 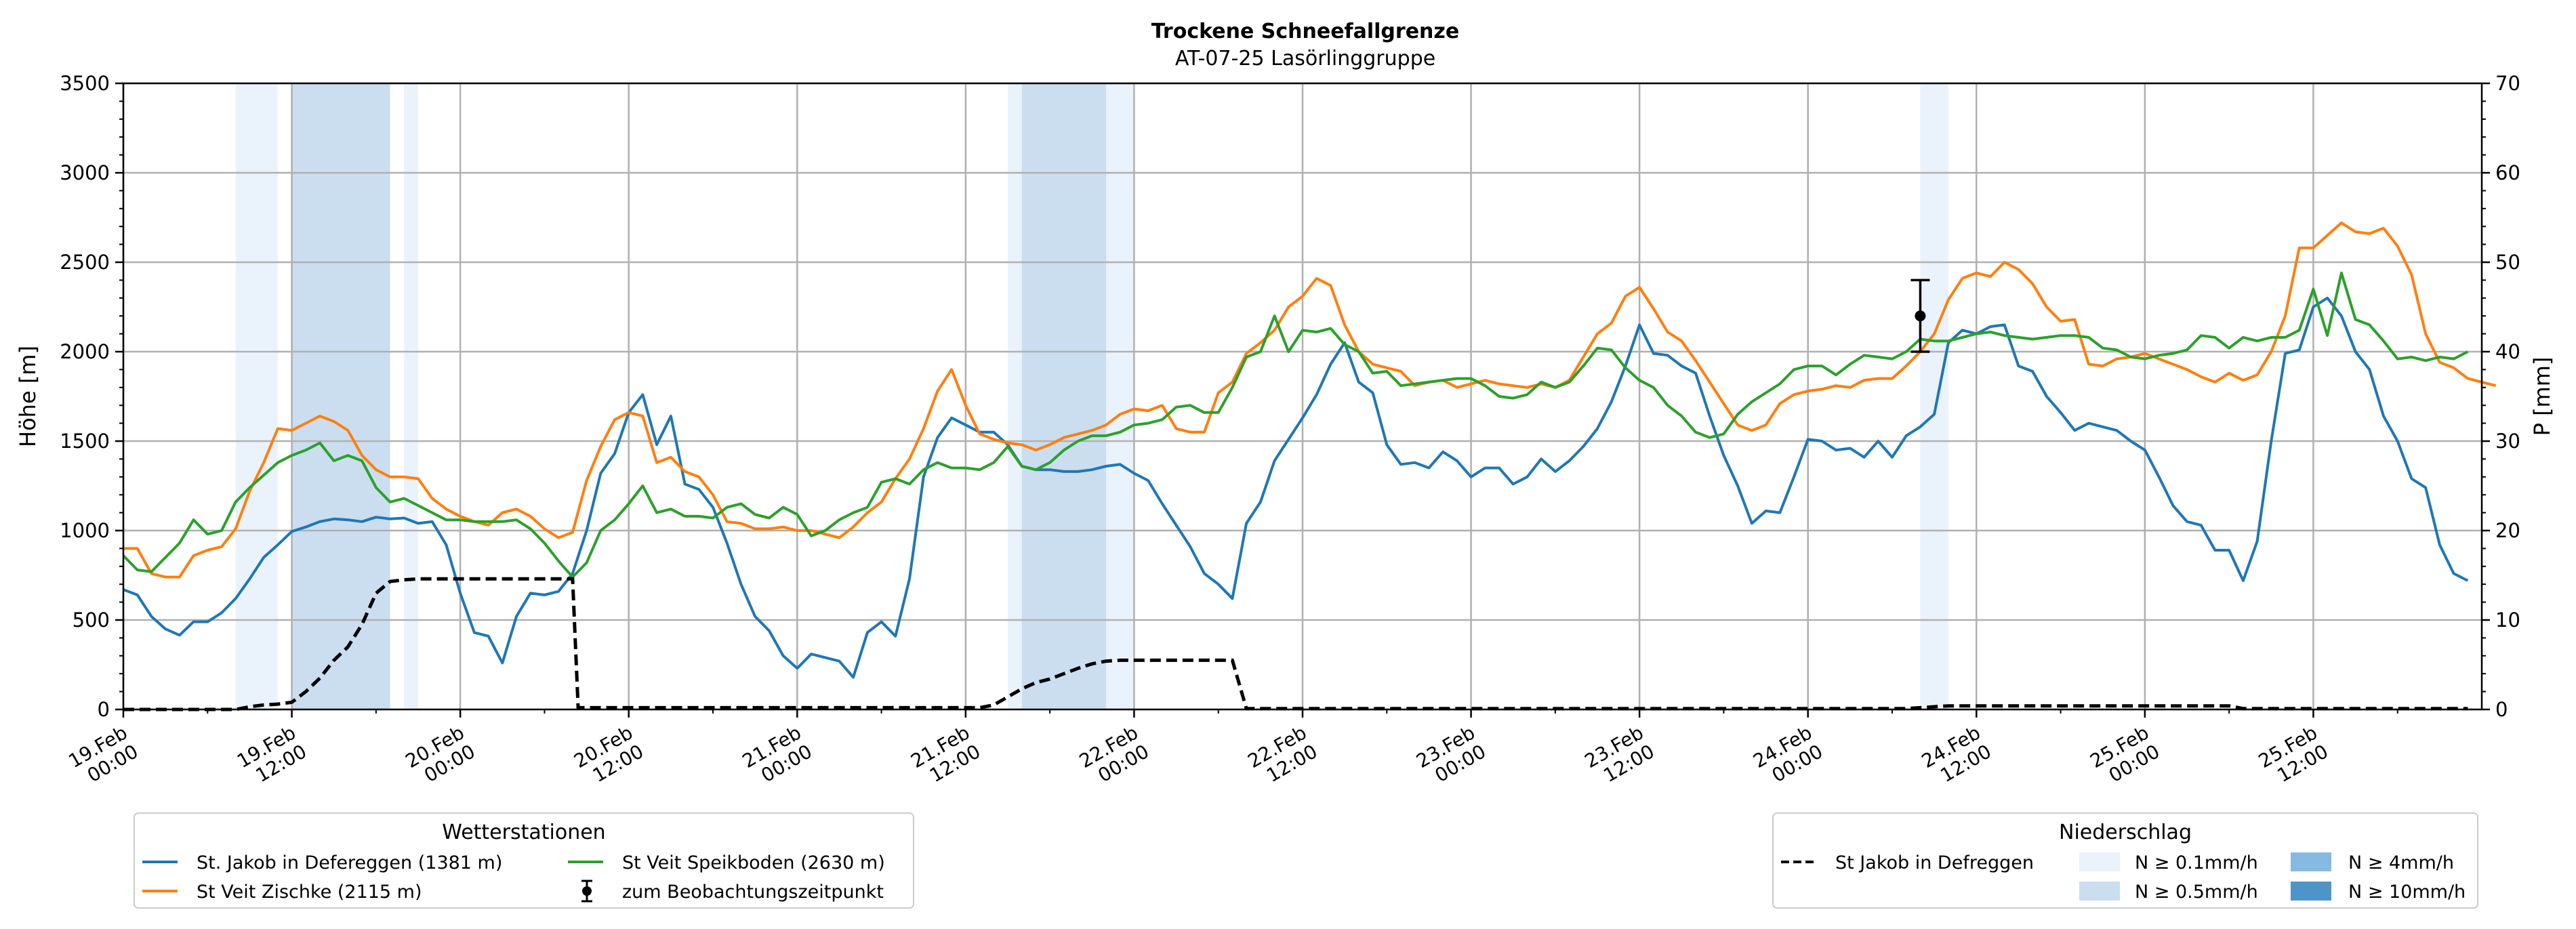 I want to click on x-tick-label-5: 21.Feb12:00, so click(x=946, y=756).